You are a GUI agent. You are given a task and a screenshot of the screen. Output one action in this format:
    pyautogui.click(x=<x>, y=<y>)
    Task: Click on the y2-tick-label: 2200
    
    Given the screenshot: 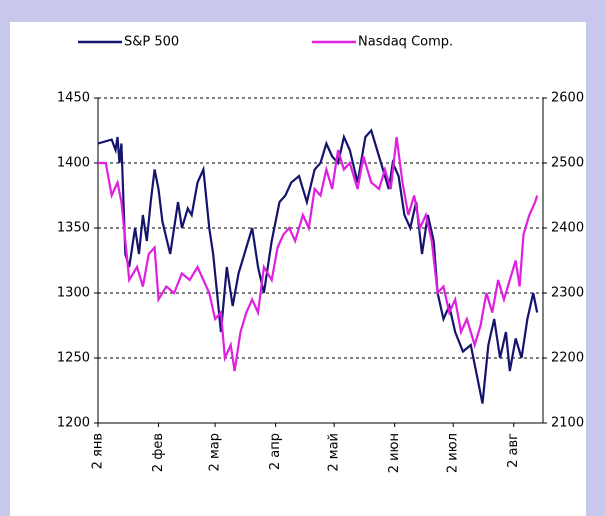 What is the action you would take?
    pyautogui.click(x=567, y=358)
    